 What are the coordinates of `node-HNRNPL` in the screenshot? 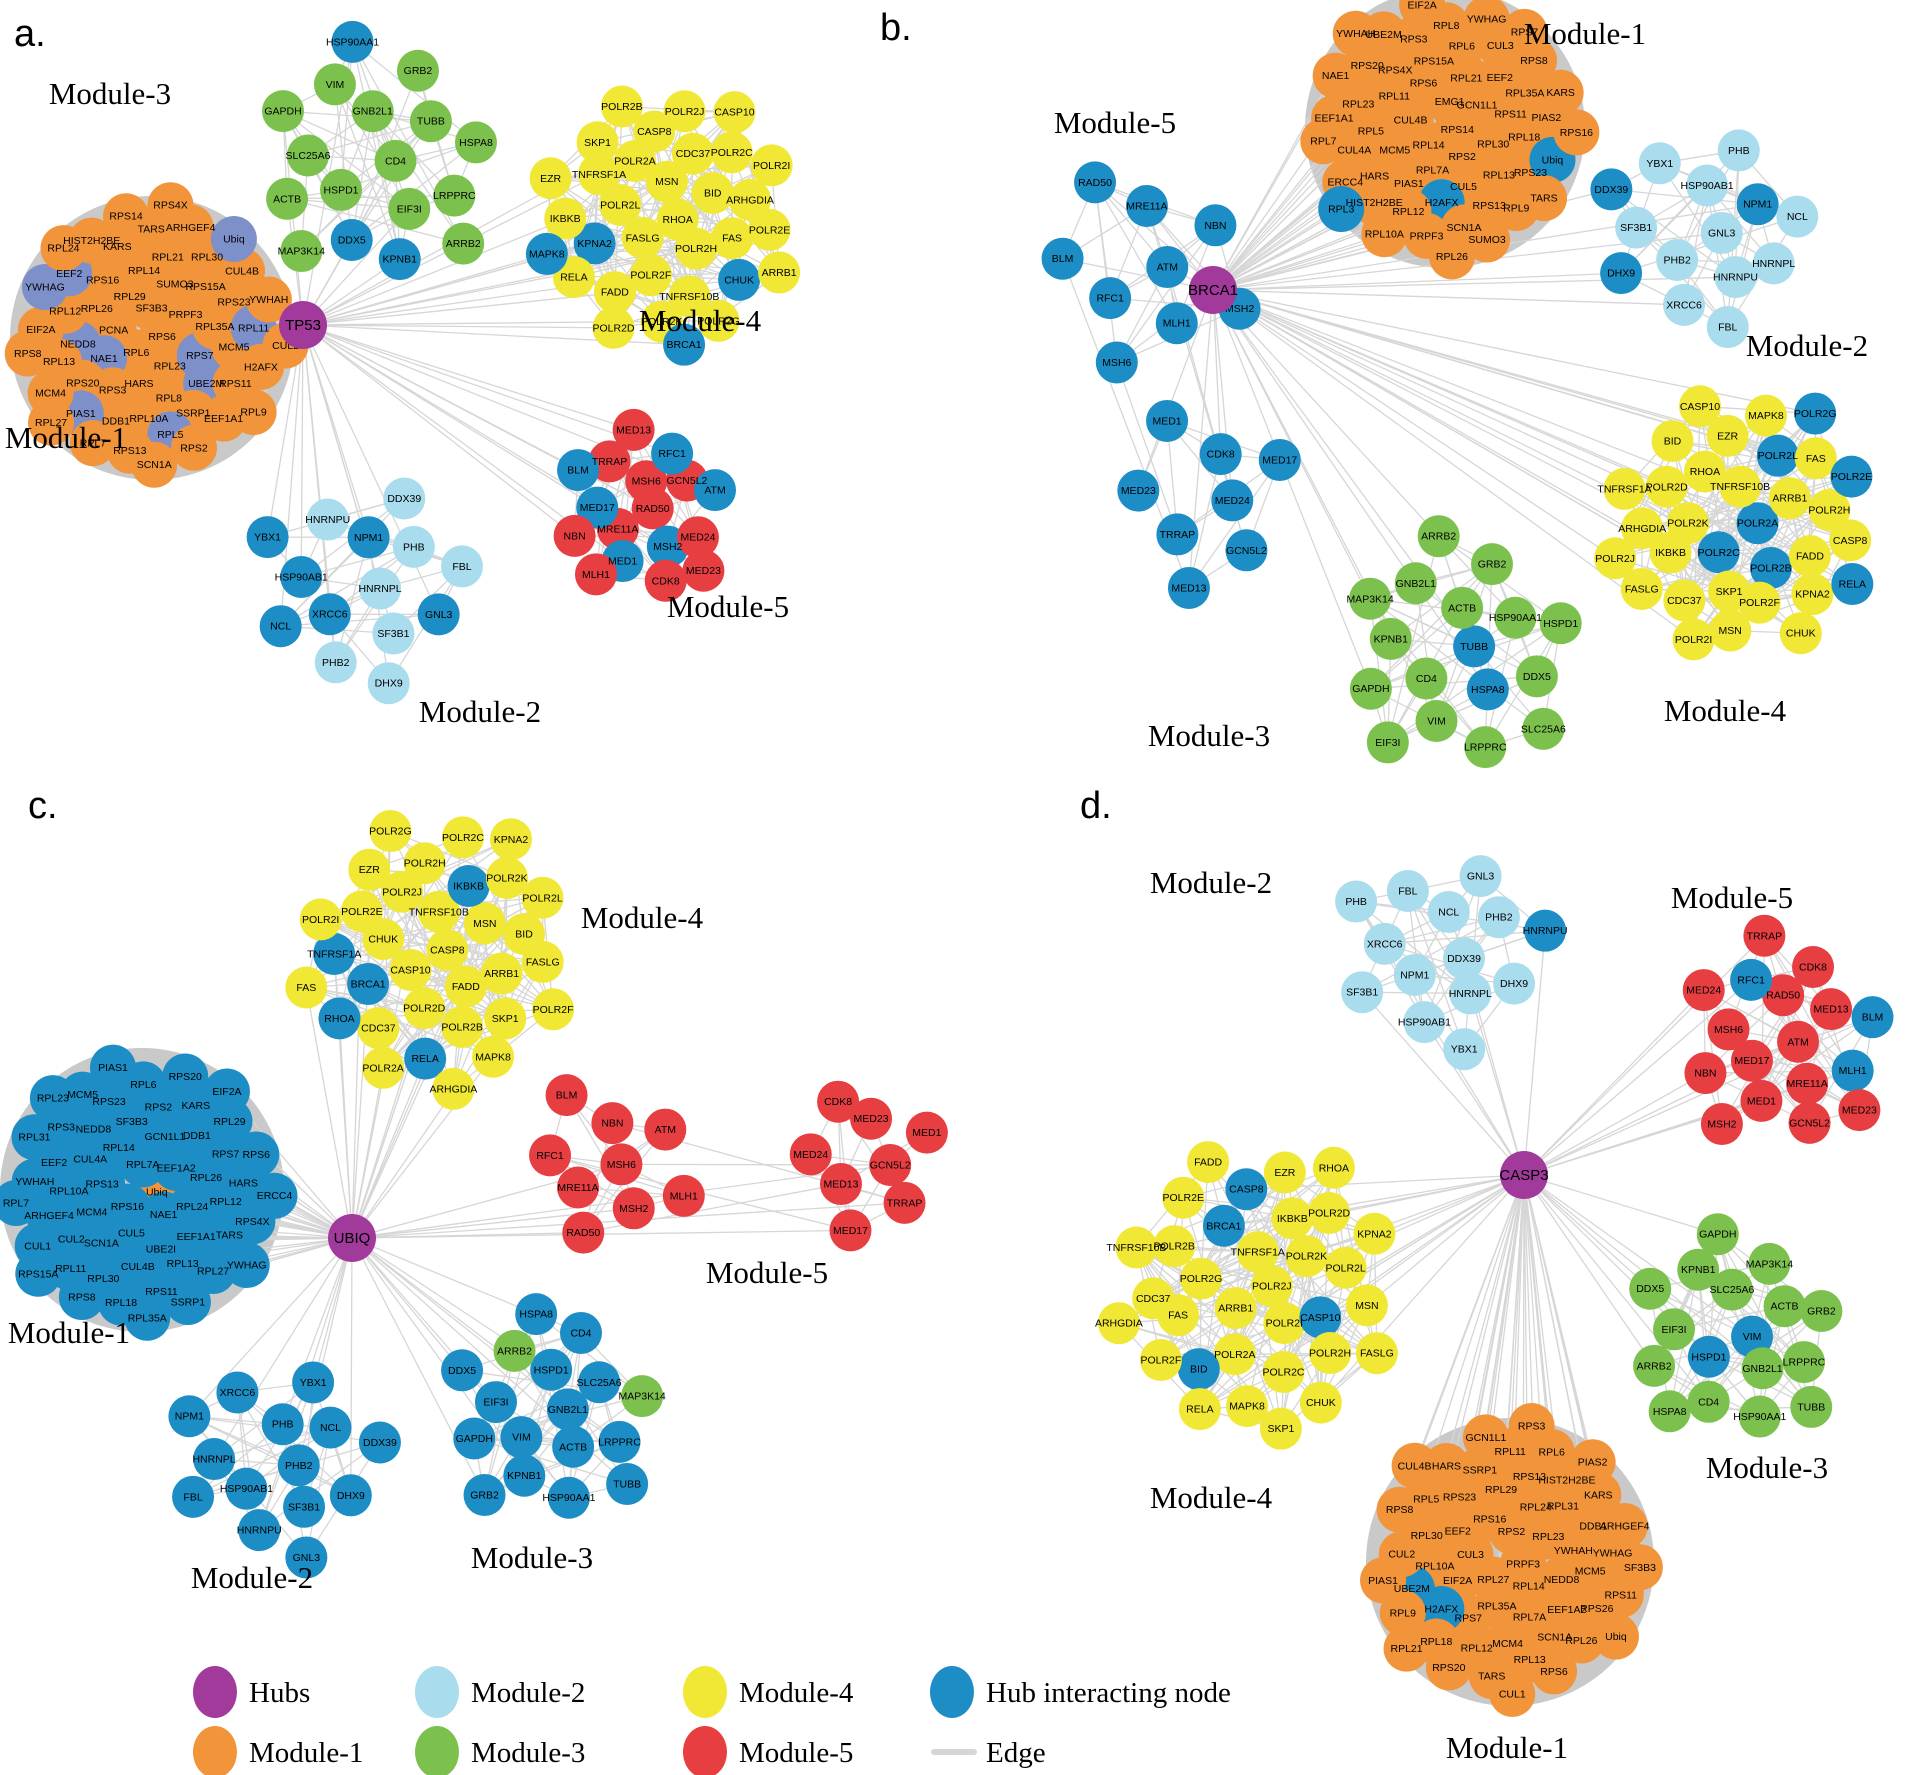 It's located at (1773, 263).